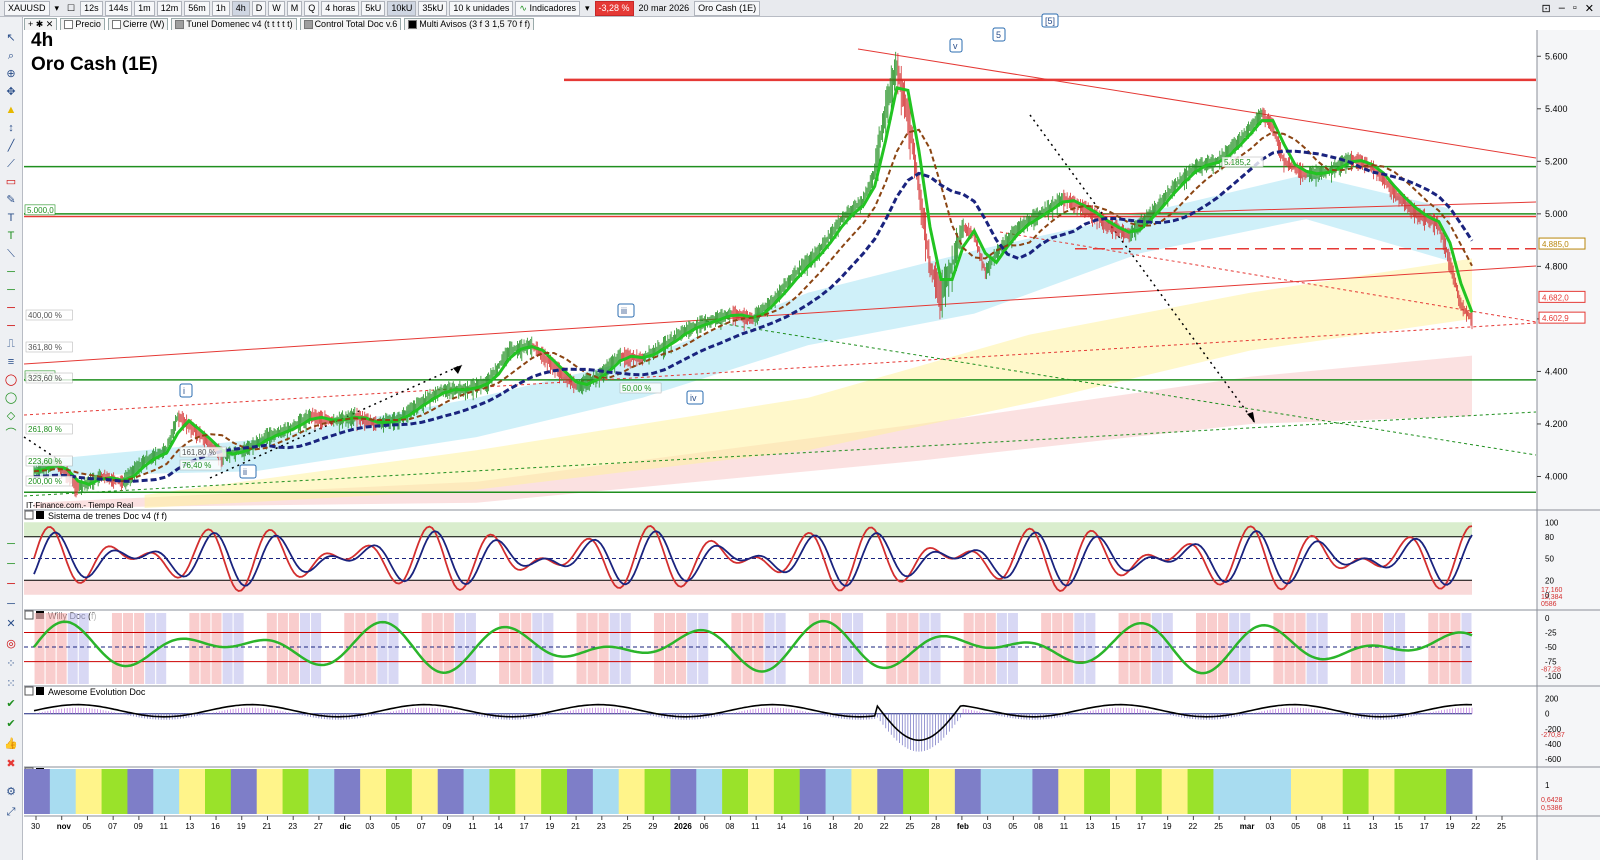  What do you see at coordinates (11, 398) in the screenshot?
I see `ellipse-green-icon: ◯` at bounding box center [11, 398].